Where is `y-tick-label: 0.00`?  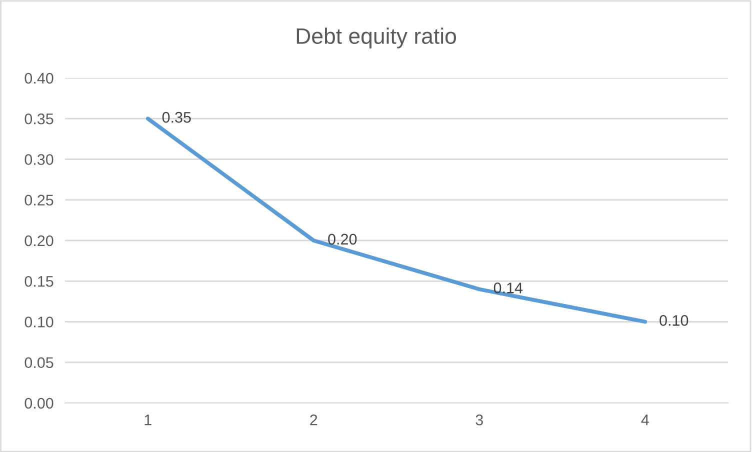 y-tick-label: 0.00 is located at coordinates (39, 403).